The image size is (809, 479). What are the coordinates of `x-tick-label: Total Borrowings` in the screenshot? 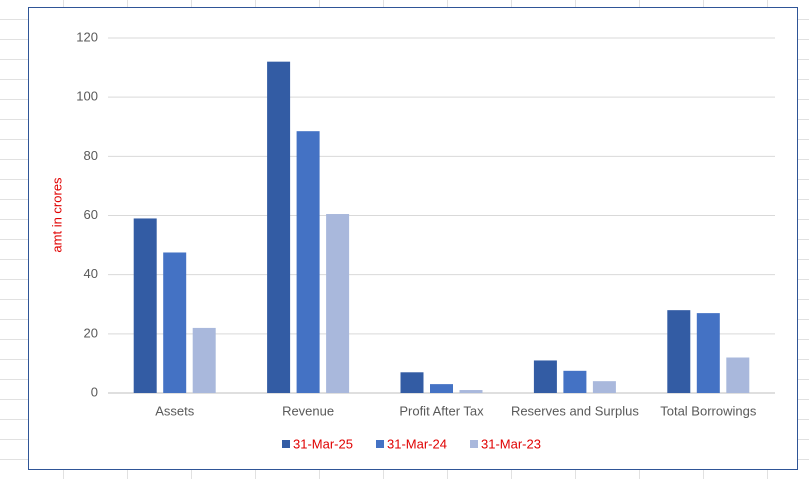 It's located at (708, 410).